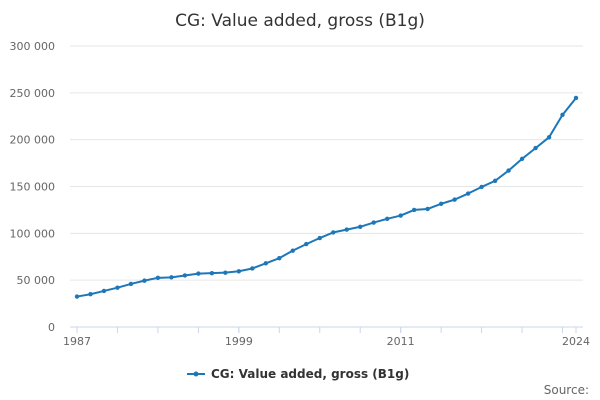 The width and height of the screenshot is (600, 400). What do you see at coordinates (326, 337) in the screenshot?
I see `x-axis: 1987 1999 2011 2024` at bounding box center [326, 337].